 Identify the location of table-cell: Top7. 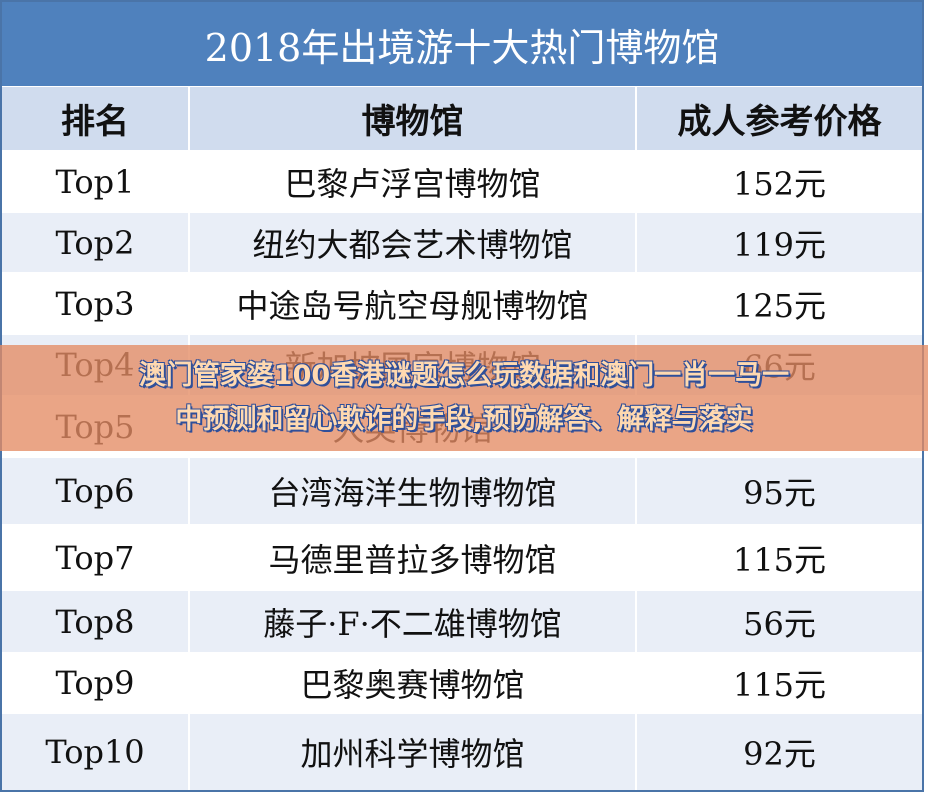
(96, 557).